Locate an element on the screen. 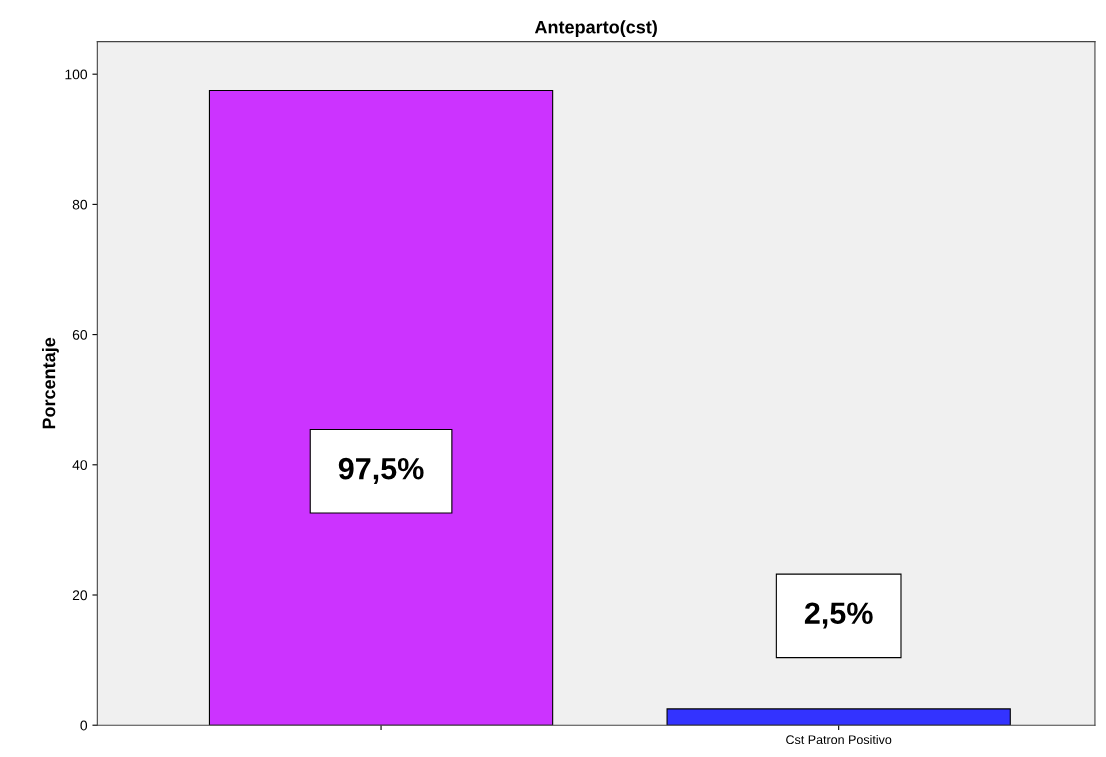  chart-title: Anteparto(cst) is located at coordinates (595, 29).